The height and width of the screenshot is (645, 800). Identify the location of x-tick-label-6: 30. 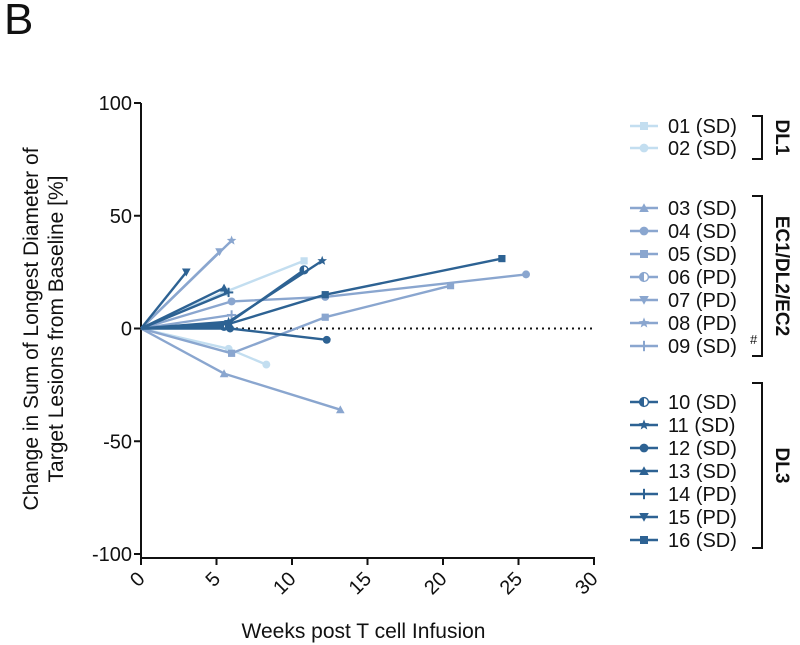
(586, 583).